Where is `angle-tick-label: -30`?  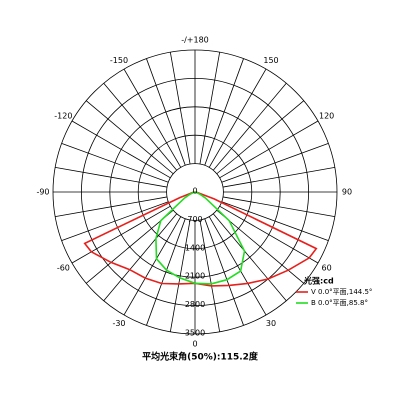
angle-tick-label: -30 is located at coordinates (118, 323).